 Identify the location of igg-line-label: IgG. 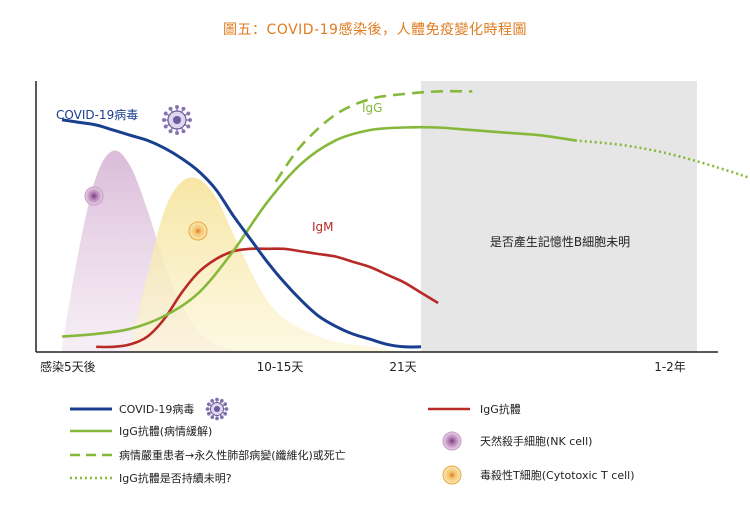
(372, 108).